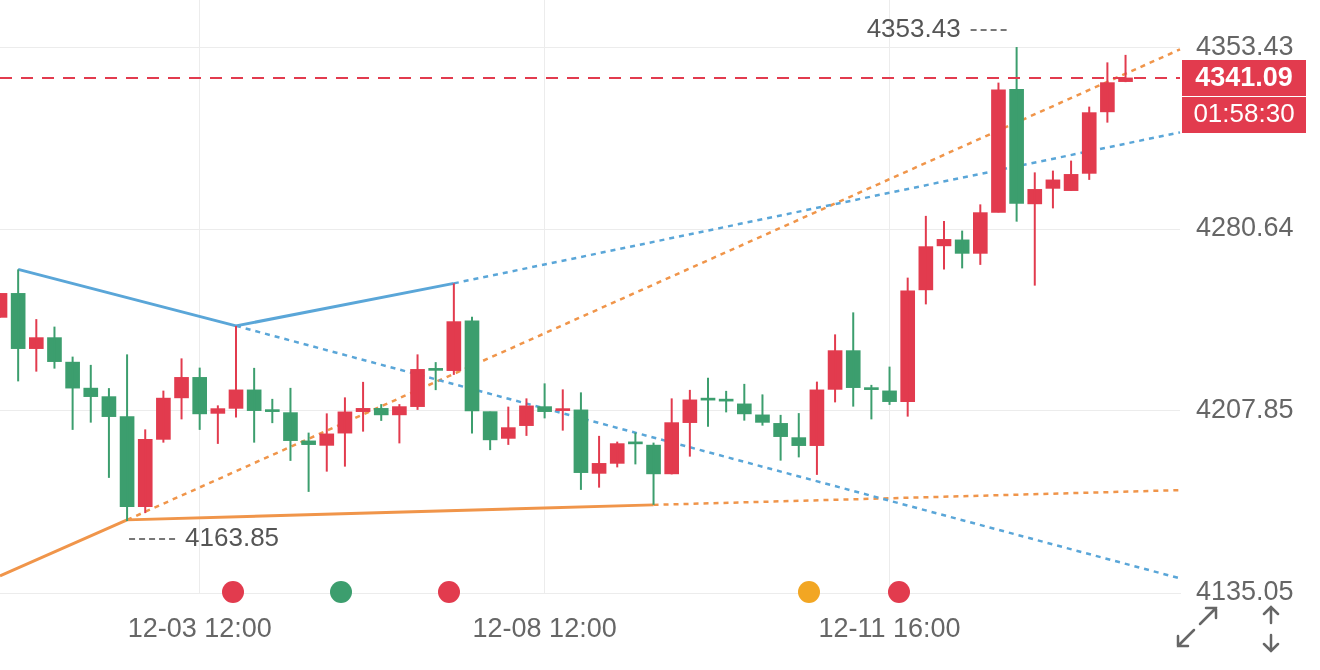 The image size is (1320, 670). Describe the element at coordinates (1244, 77) in the screenshot. I see `ref-line-label: 4341.09` at that location.